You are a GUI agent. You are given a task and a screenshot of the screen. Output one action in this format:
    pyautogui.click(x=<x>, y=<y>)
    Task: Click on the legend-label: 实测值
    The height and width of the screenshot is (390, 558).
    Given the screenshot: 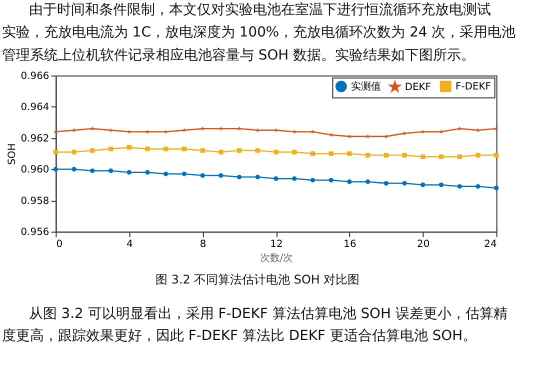 What is the action you would take?
    pyautogui.click(x=366, y=86)
    